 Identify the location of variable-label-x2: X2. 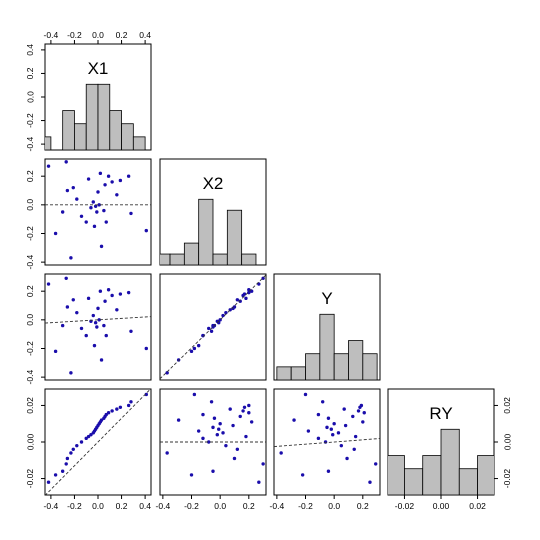
(213, 183).